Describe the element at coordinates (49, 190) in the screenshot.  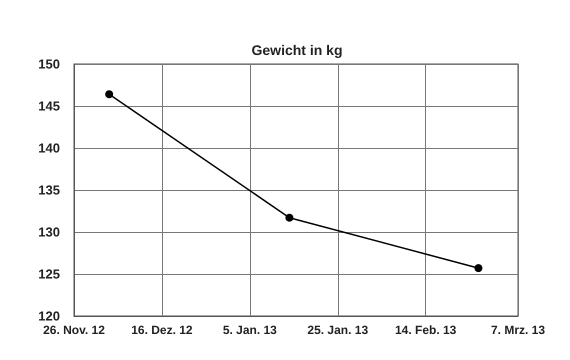
I see `y-tick-label: 135` at that location.